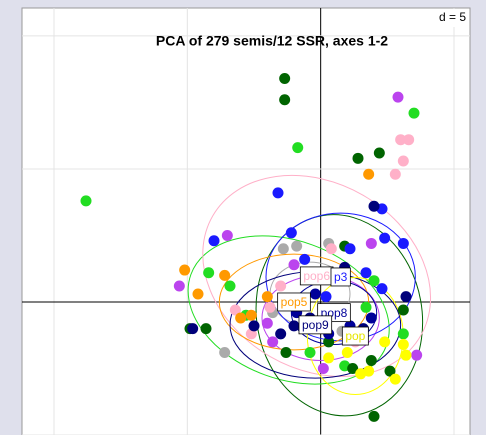 This screenshot has height=435, width=486. I want to click on grid-label-box, so click(452, 18).